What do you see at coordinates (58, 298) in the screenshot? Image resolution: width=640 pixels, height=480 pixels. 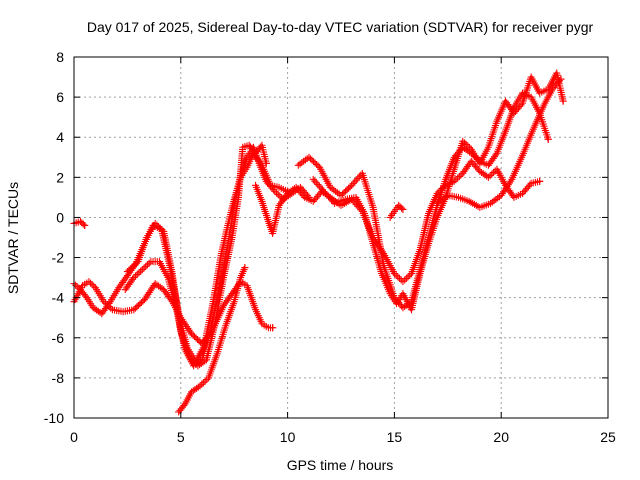 I see `y-tick-label: -4` at bounding box center [58, 298].